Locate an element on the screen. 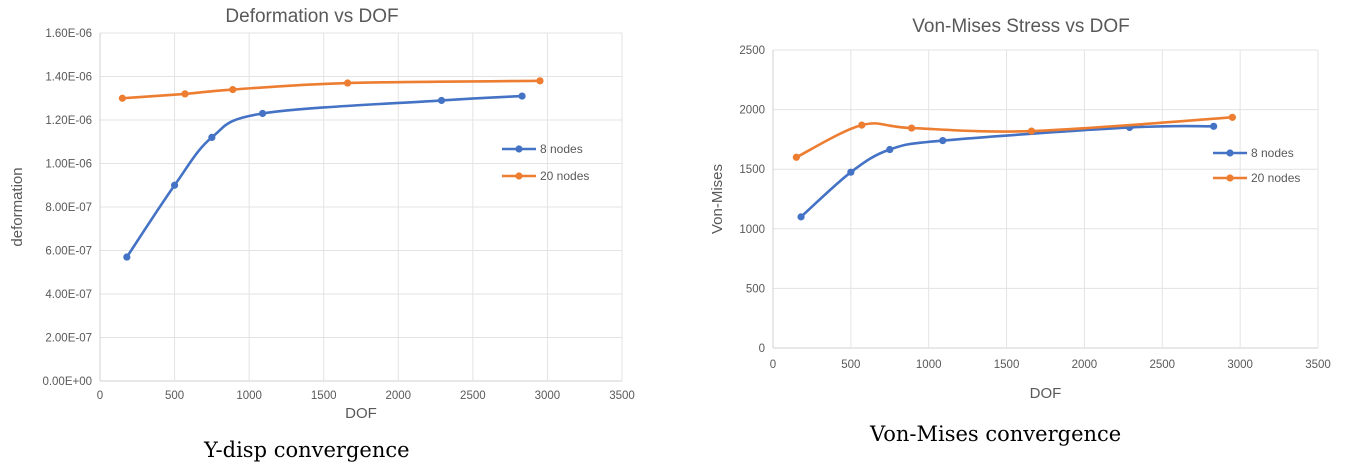 The image size is (1348, 468). y-tick-label: 8.00E-07 is located at coordinates (68, 208).